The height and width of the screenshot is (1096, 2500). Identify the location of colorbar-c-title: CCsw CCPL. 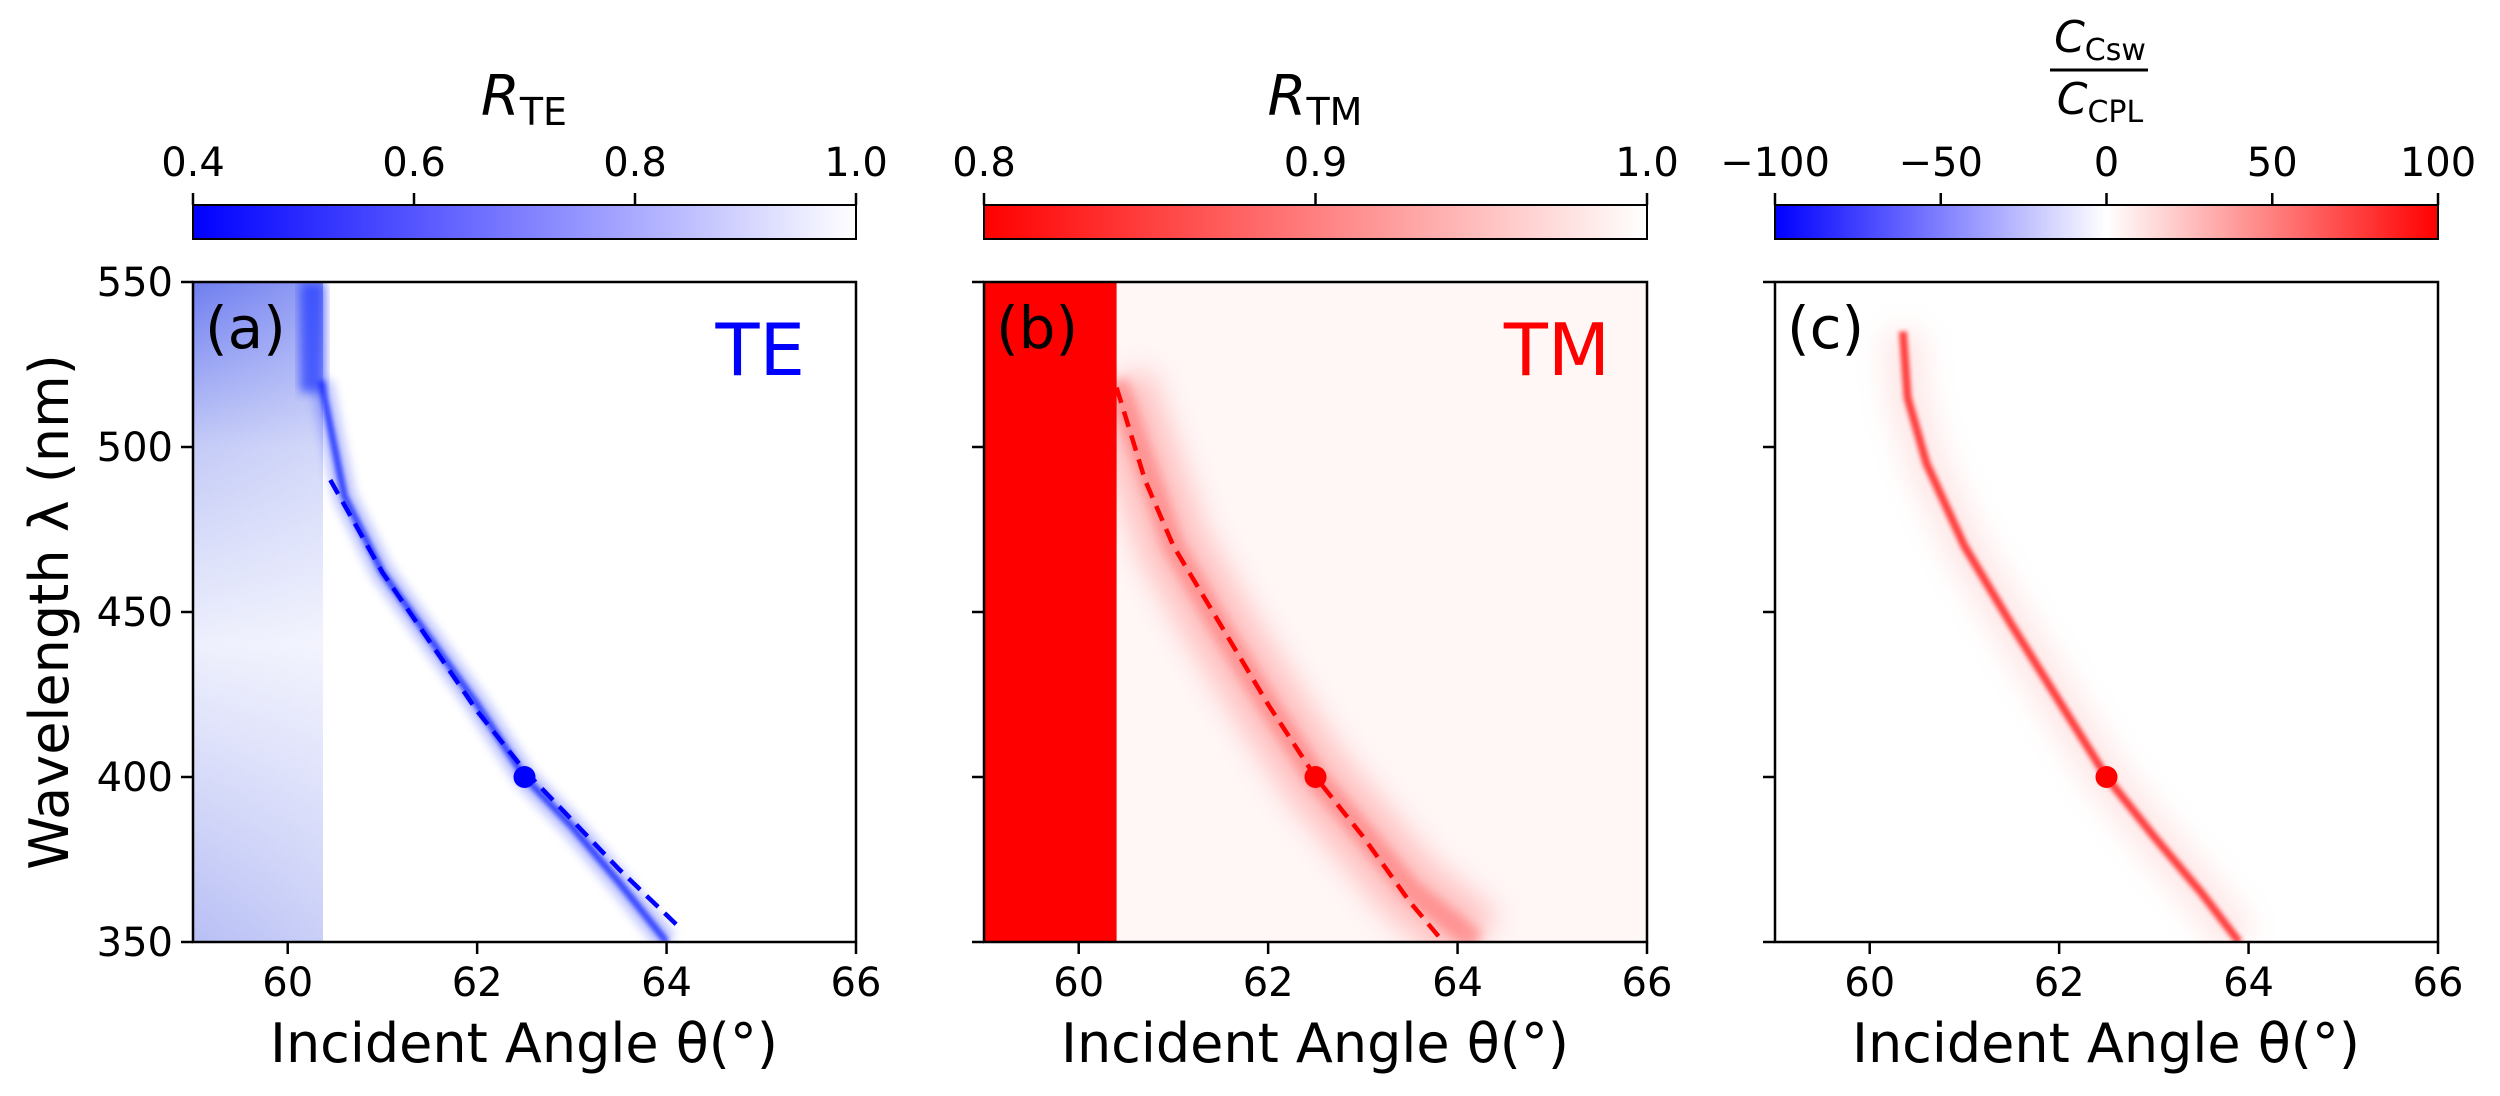
(2099, 71).